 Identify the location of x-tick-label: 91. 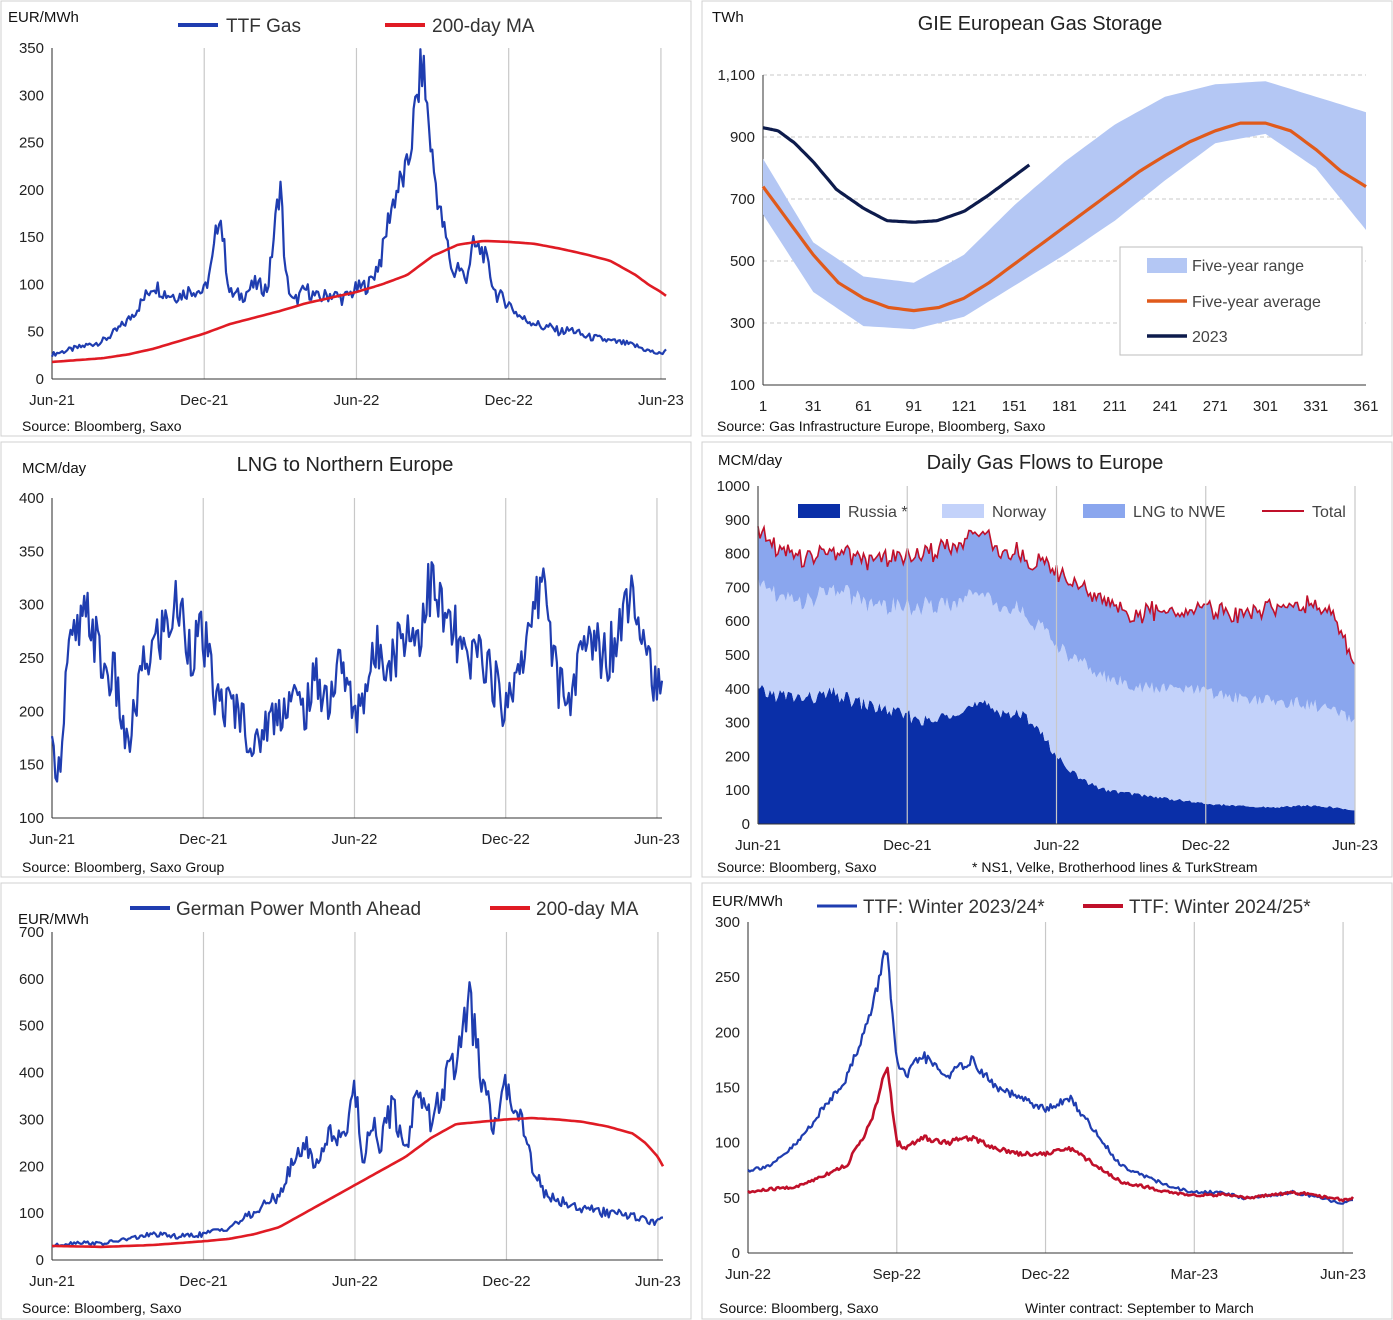
(913, 406).